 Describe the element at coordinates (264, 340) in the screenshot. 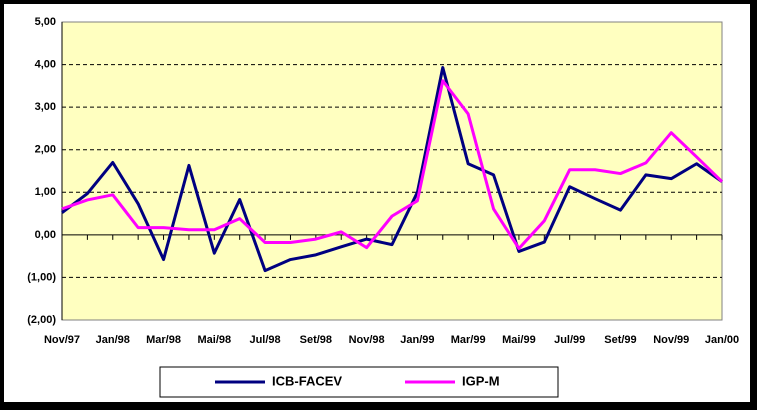

I see `x-tick-label: Jul/98` at that location.